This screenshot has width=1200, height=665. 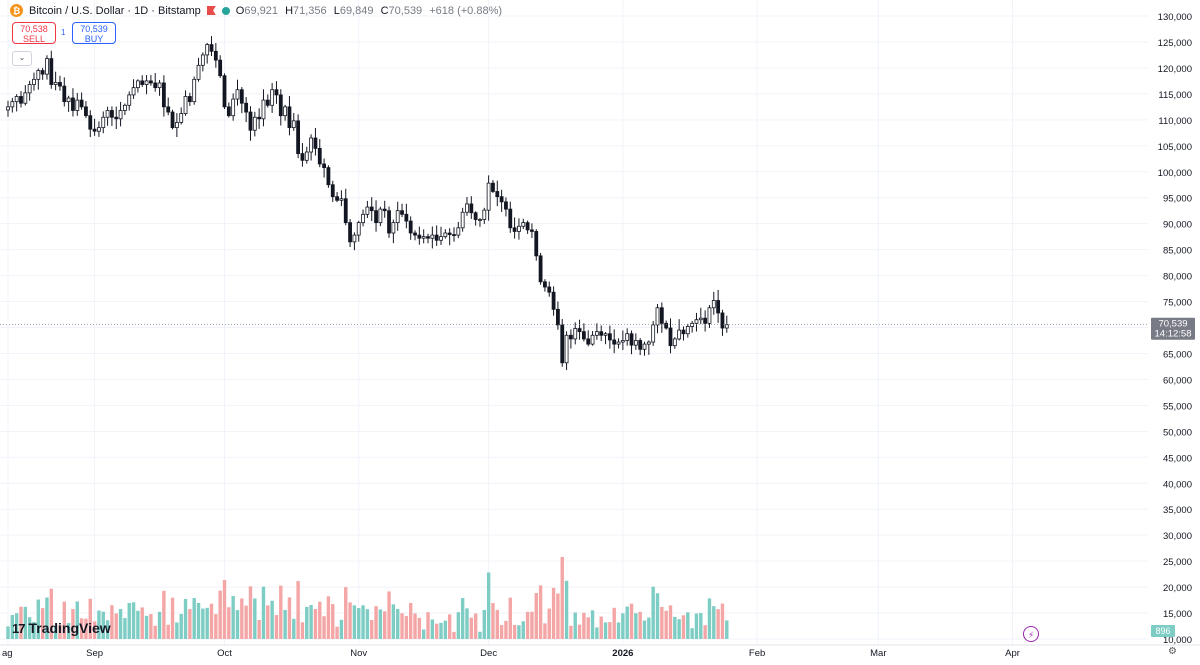 I want to click on lightning-icon: ⚡, so click(x=1031, y=634).